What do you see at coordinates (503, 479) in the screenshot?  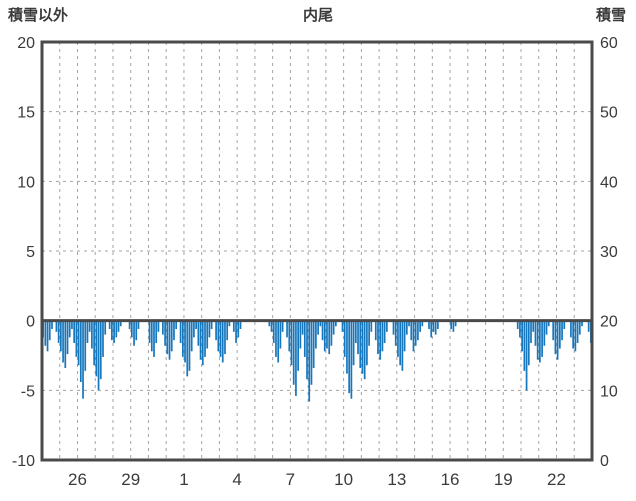 I see `x-axis-tick-label: 19` at bounding box center [503, 479].